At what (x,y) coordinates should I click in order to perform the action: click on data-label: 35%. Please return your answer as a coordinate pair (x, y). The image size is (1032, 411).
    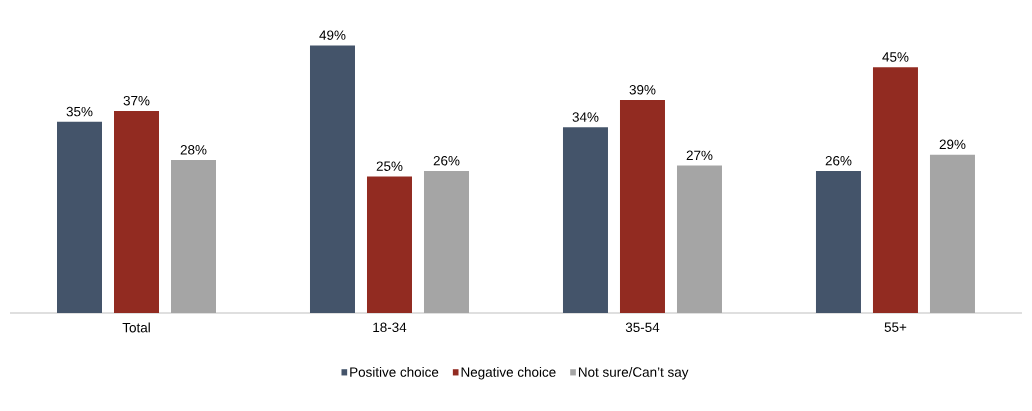
    Looking at the image, I should click on (79, 111).